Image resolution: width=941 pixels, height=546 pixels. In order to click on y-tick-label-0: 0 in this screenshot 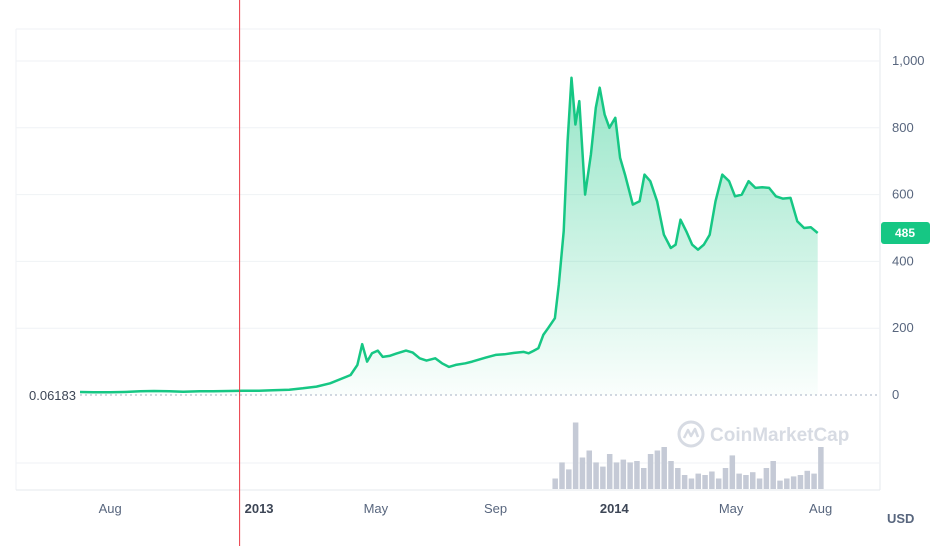, I will do `click(895, 394)`.